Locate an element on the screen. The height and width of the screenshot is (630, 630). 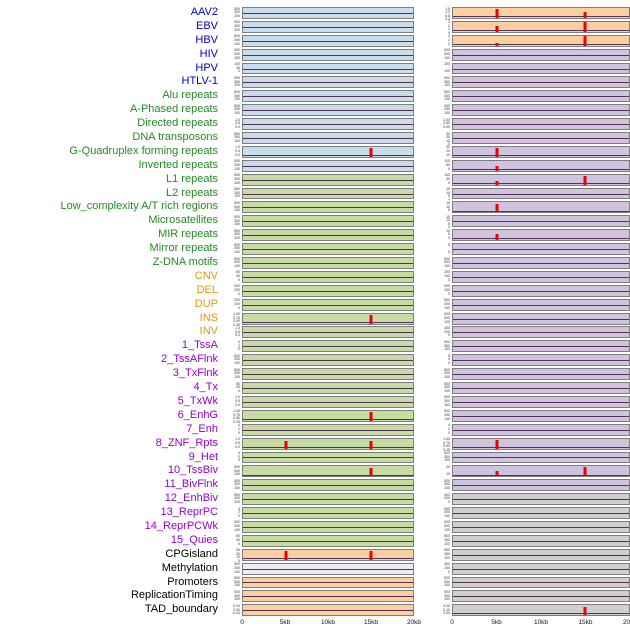
track-row: CNV 80 40 0 300 100 0 is located at coordinates (315, 277).